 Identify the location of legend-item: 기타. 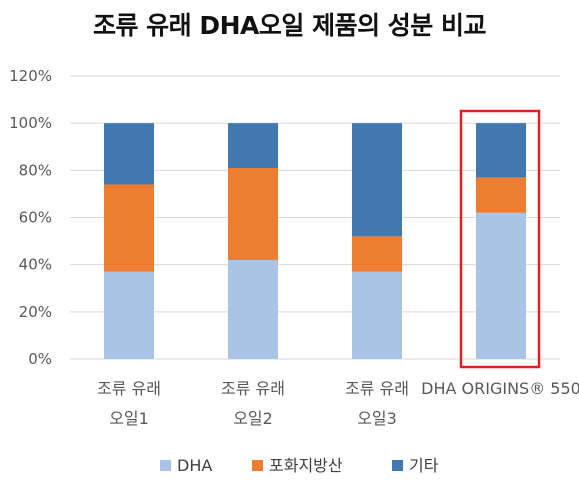
(415, 465).